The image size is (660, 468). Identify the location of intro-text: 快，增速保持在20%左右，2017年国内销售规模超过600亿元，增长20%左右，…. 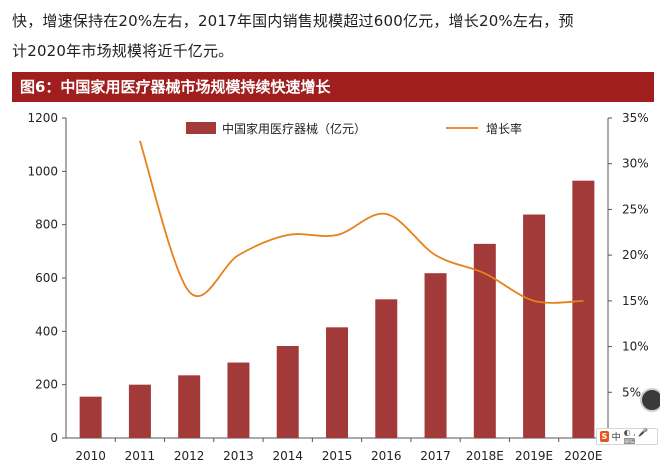
(332, 36).